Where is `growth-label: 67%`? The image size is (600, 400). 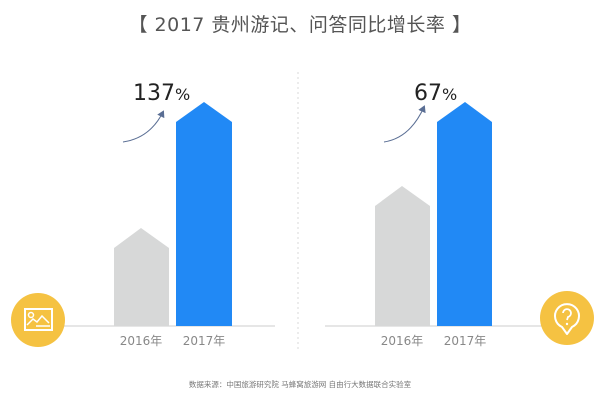
growth-label: 67% is located at coordinates (435, 93).